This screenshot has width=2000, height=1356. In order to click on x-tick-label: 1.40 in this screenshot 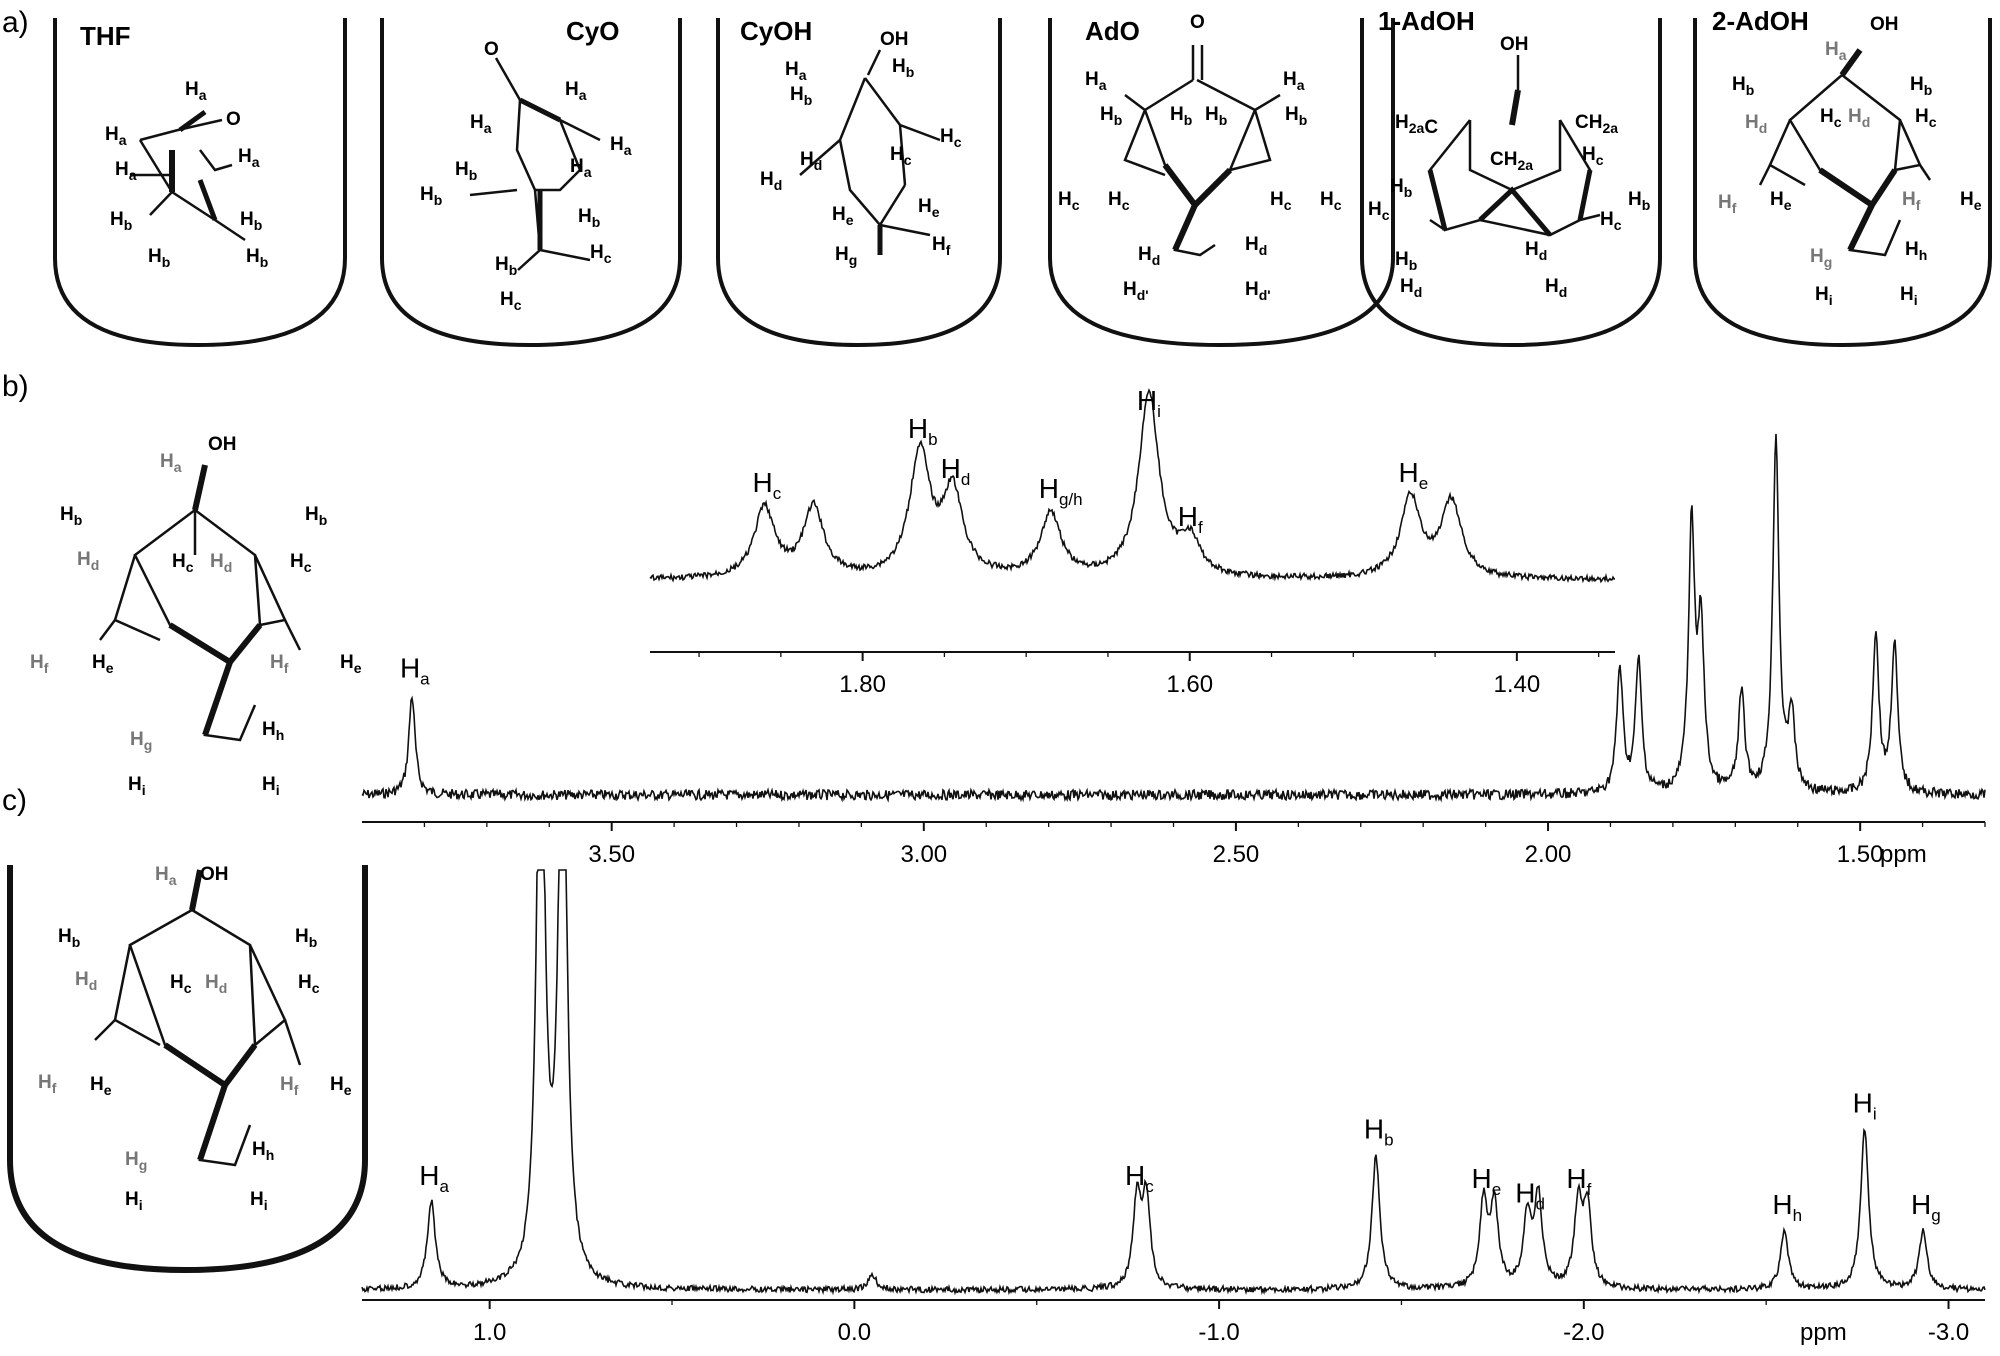, I will do `click(1517, 684)`.